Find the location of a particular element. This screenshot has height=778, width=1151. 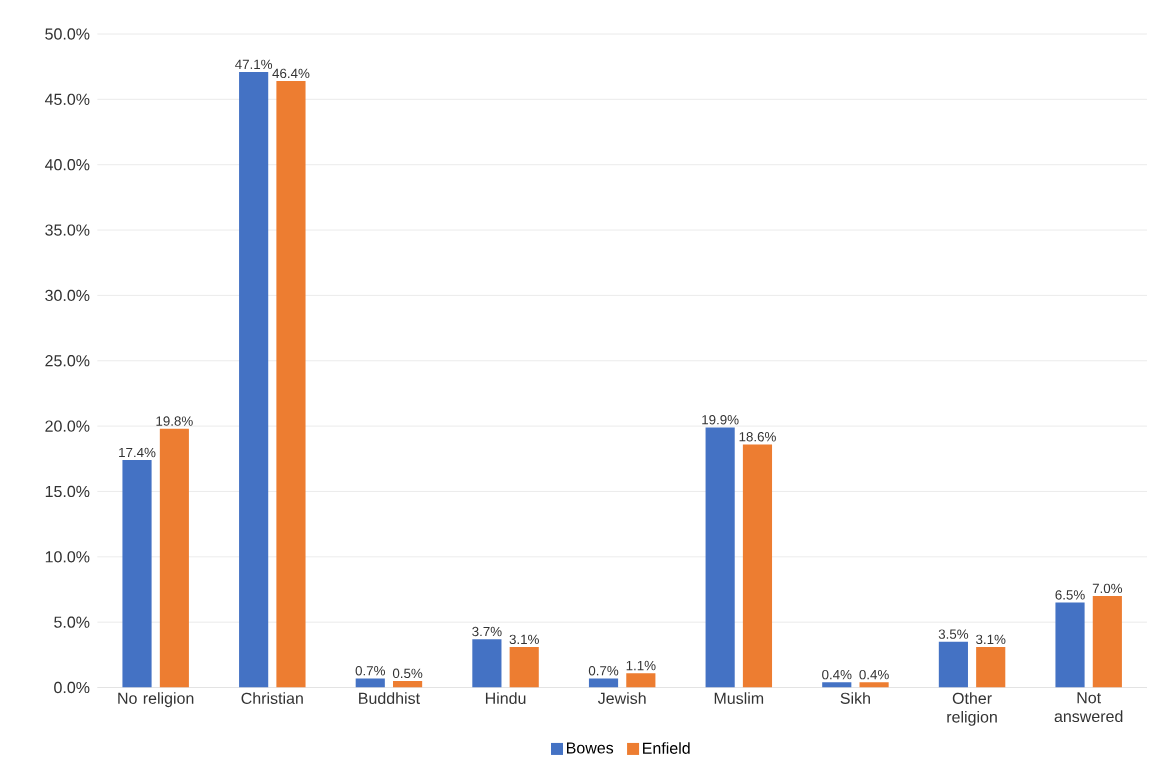

y-tick-label: 30.0% is located at coordinates (67, 295).